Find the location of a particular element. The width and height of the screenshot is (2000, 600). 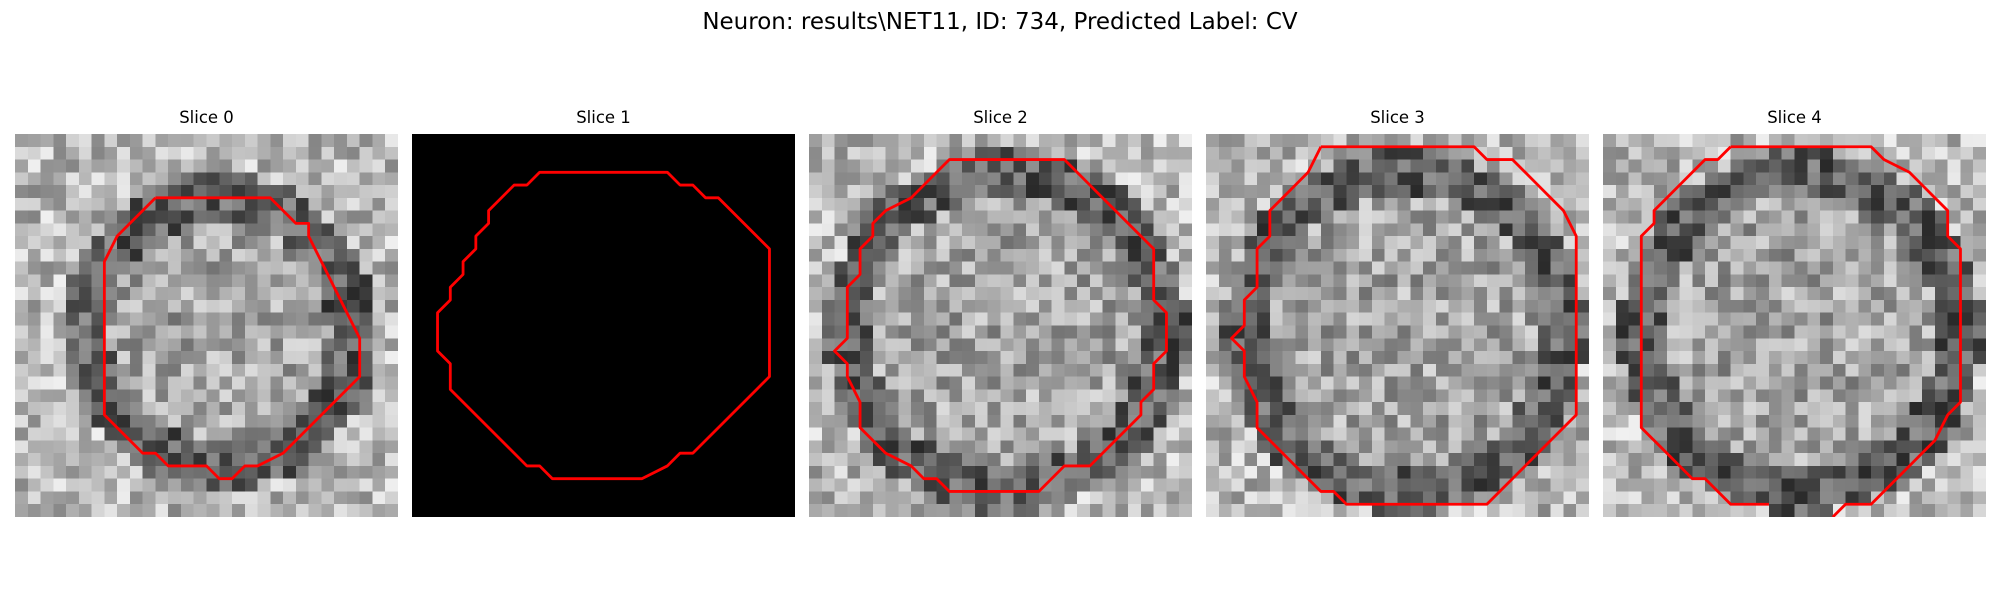

slice-title-3: Slice 3 is located at coordinates (1397, 117).